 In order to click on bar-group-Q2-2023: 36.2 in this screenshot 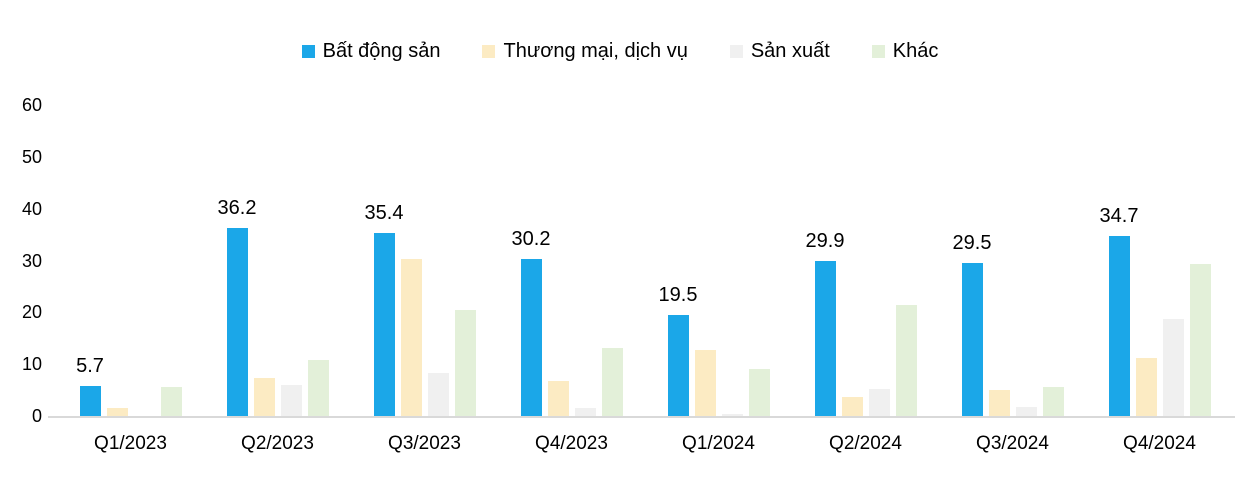, I will do `click(273, 260)`.